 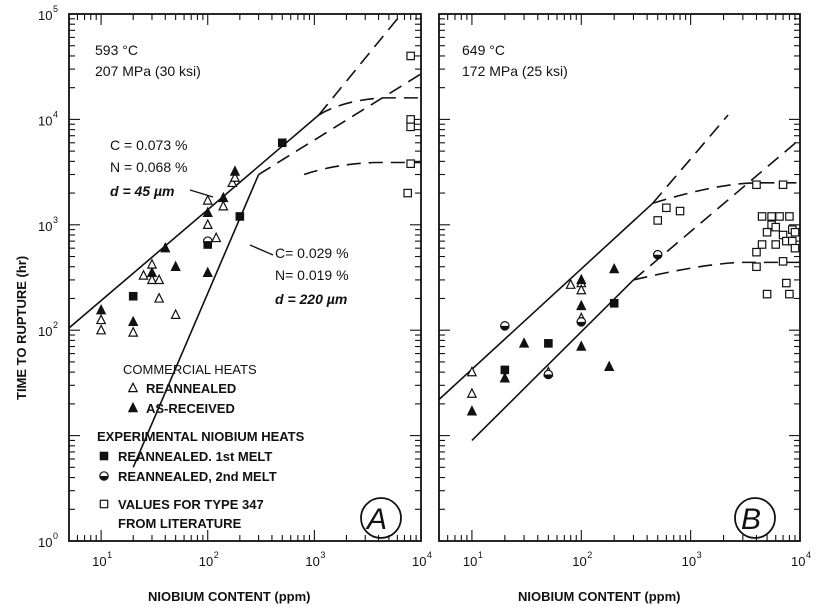 I want to click on y-tick-label-3: 10, so click(x=45, y=120).